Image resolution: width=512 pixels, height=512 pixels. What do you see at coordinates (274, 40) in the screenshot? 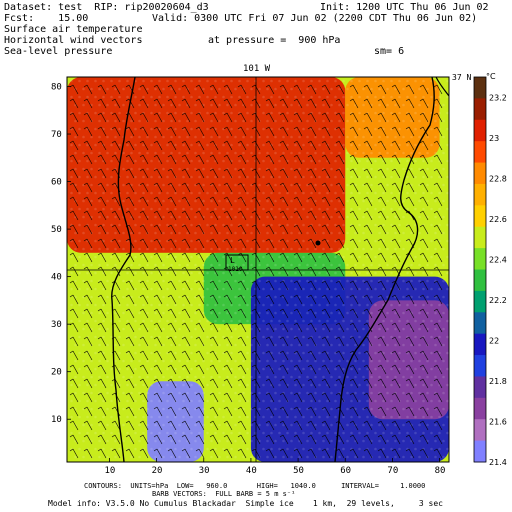
I see `pressure-level-label: at pressure = 900 hPa` at bounding box center [274, 40].